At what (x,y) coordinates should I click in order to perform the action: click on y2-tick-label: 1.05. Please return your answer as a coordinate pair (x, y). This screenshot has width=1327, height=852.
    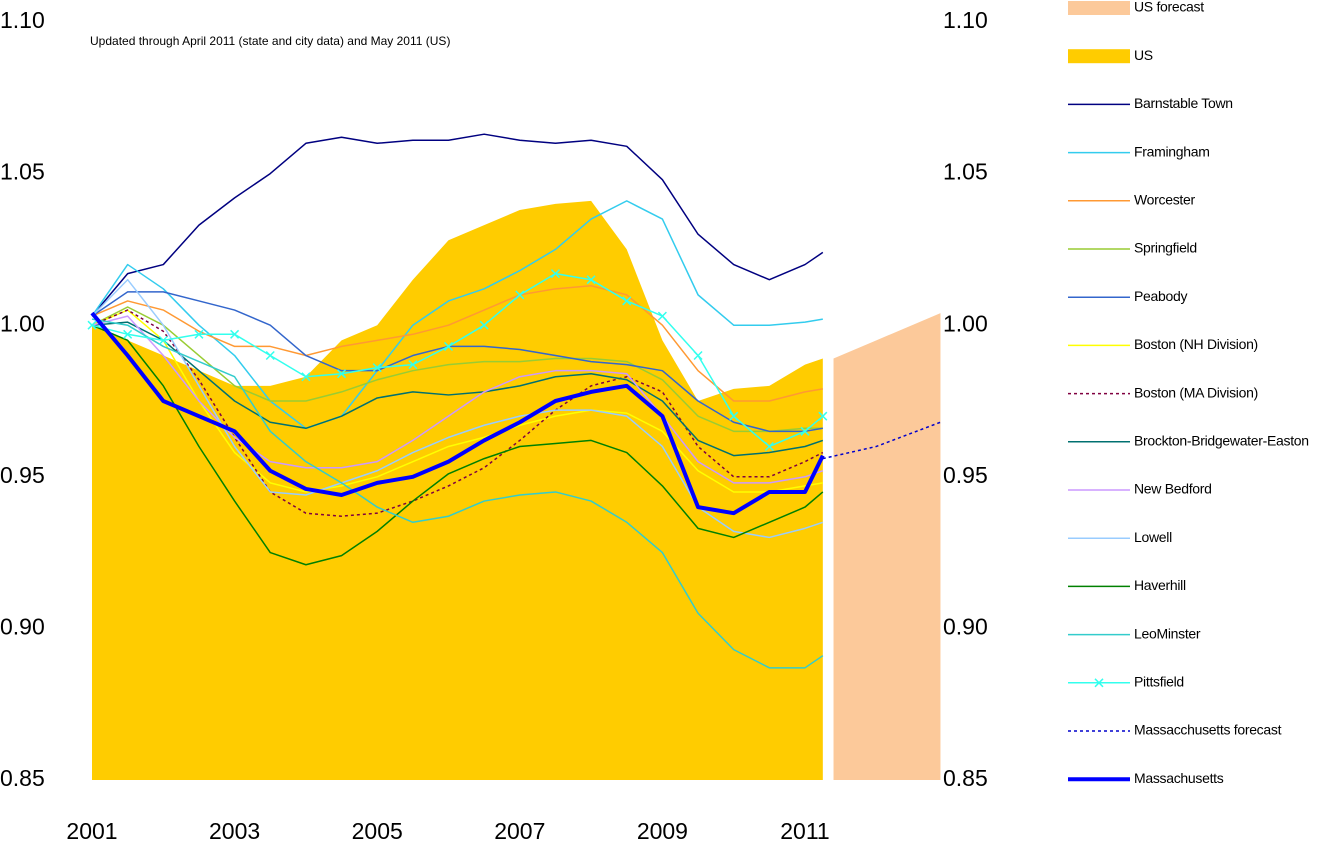
    Looking at the image, I should click on (965, 172).